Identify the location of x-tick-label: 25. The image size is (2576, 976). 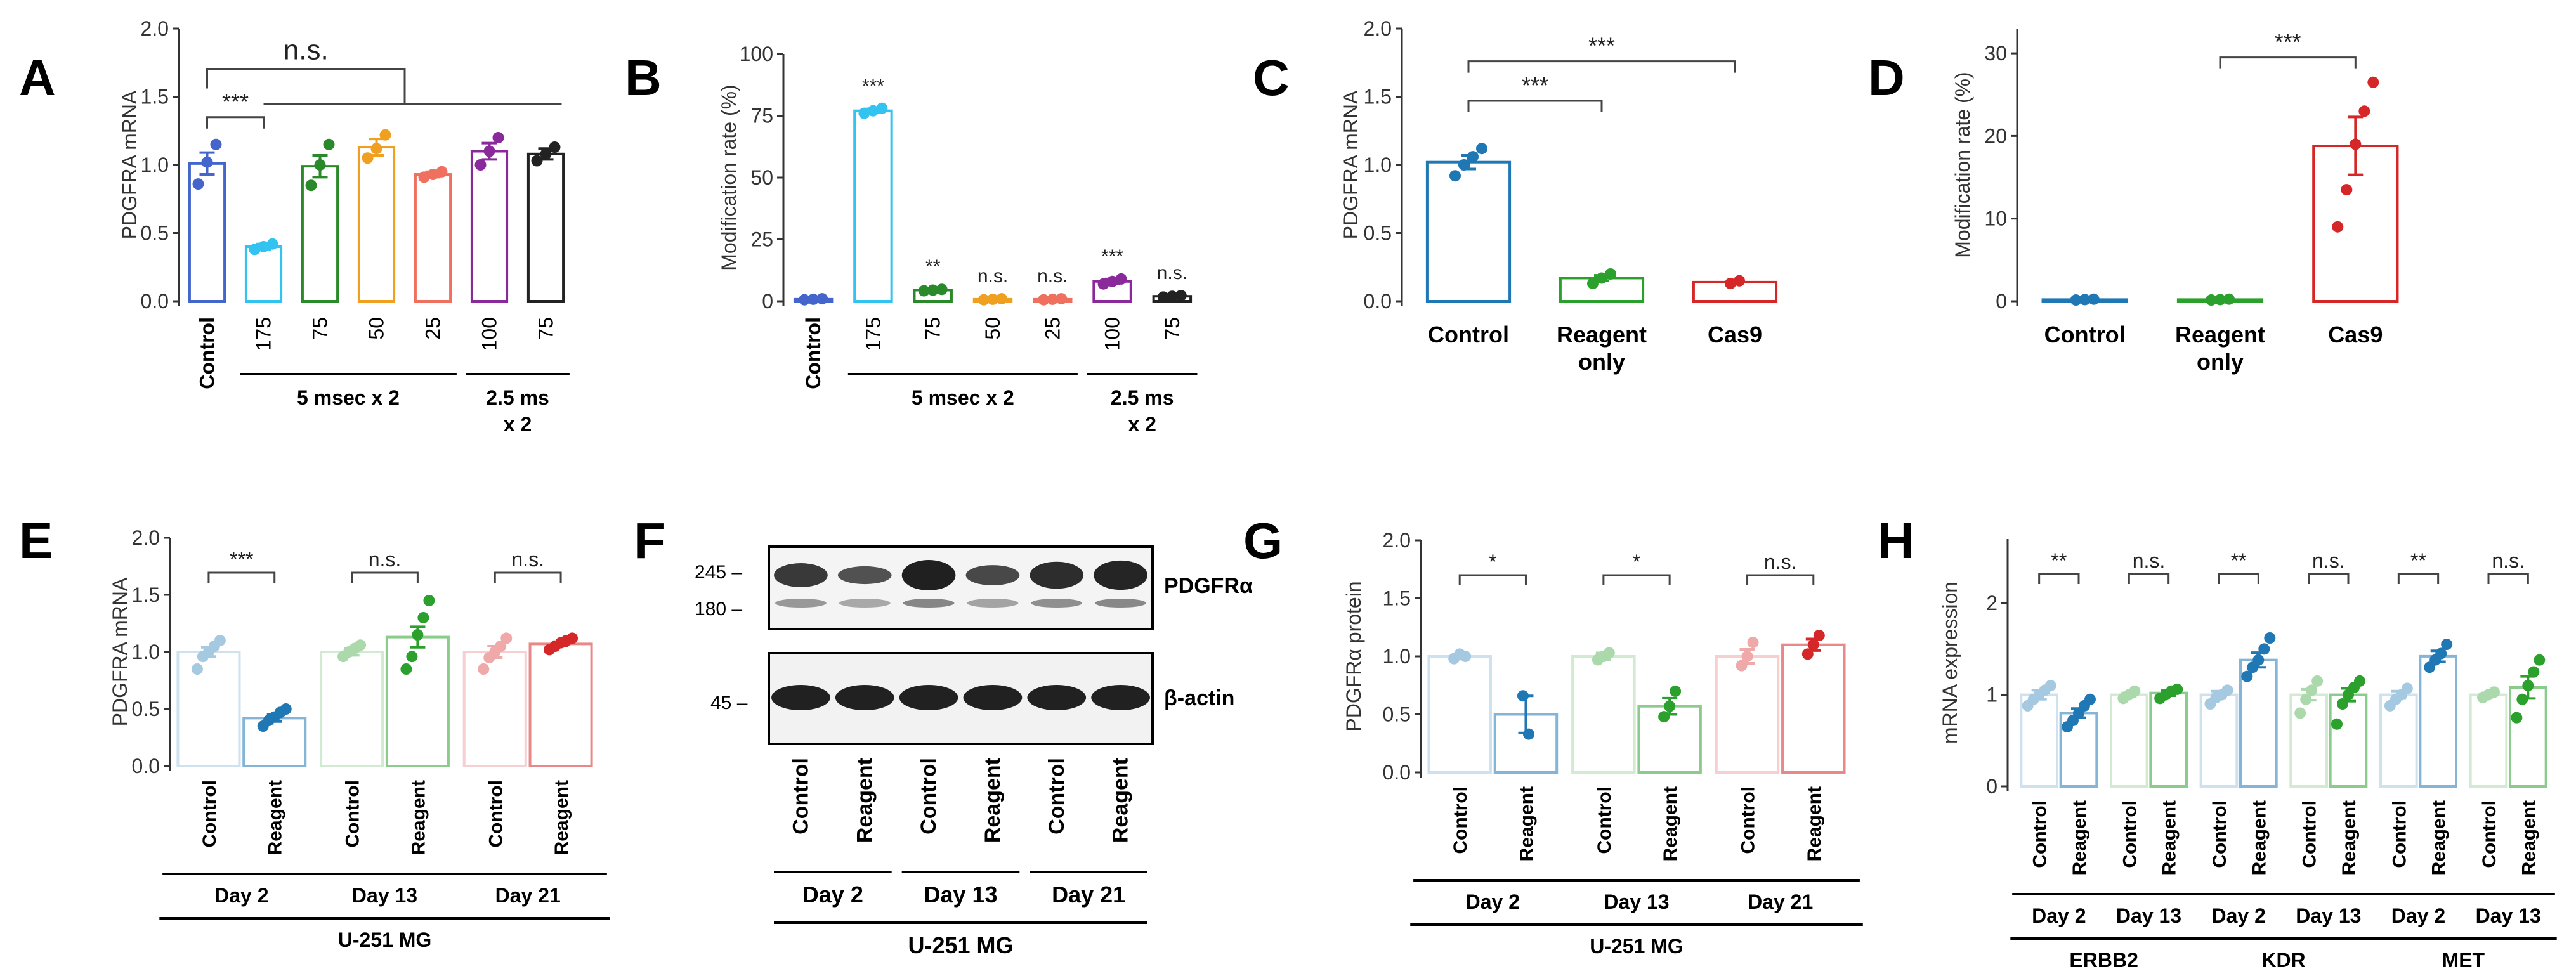
(434, 328).